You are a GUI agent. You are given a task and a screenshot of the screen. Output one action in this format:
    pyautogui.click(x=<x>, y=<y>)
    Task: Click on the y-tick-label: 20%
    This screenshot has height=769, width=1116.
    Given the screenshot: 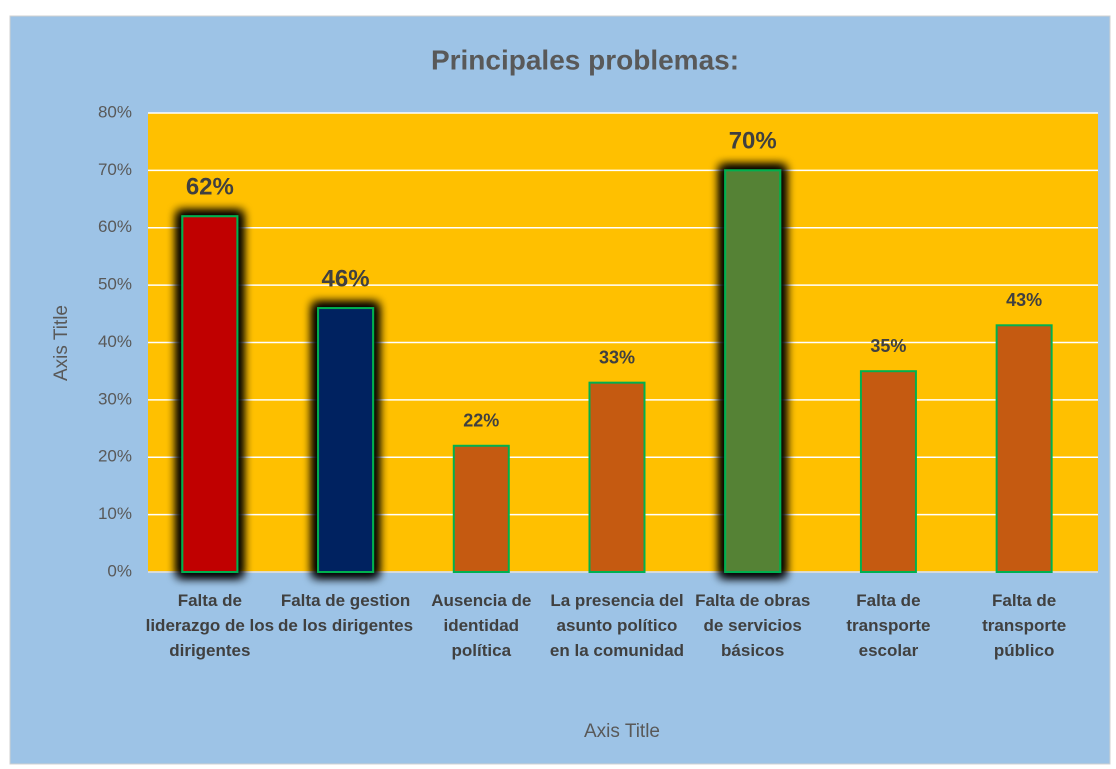 What is the action you would take?
    pyautogui.click(x=115, y=456)
    